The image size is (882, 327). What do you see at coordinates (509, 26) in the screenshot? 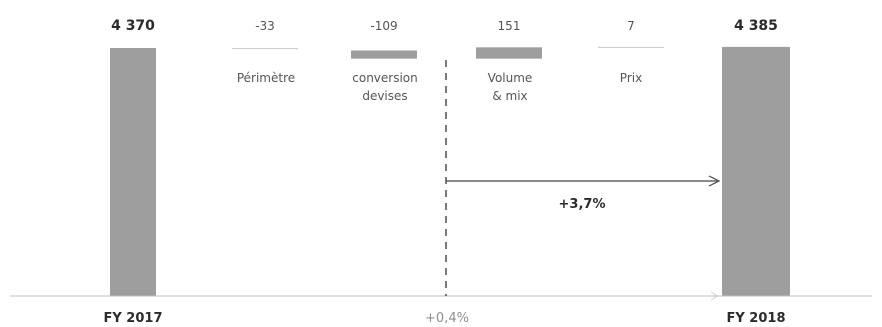
I see `step-value-volume: 151` at bounding box center [509, 26].